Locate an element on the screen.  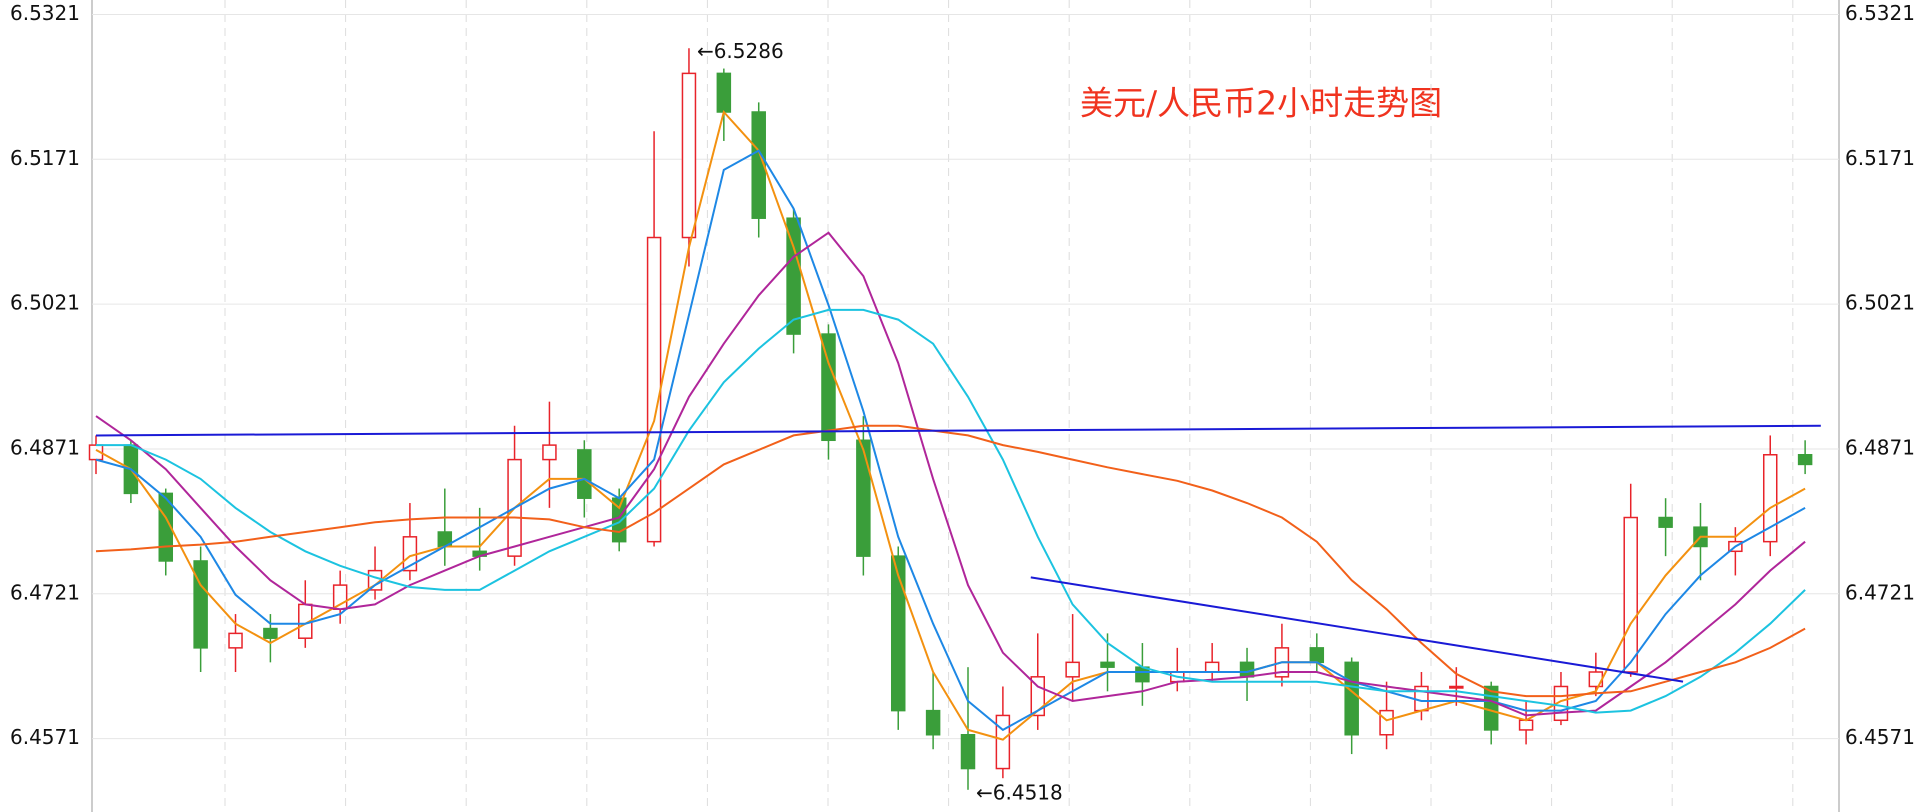
y-tick-label-right: 6.5321 is located at coordinates (1880, 13).